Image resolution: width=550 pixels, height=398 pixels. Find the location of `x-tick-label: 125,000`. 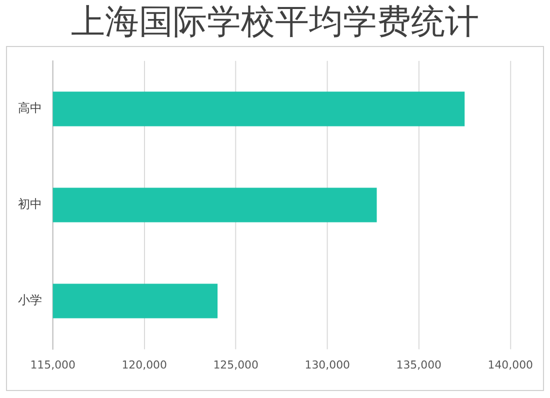

x-tick-label: 125,000 is located at coordinates (236, 365).